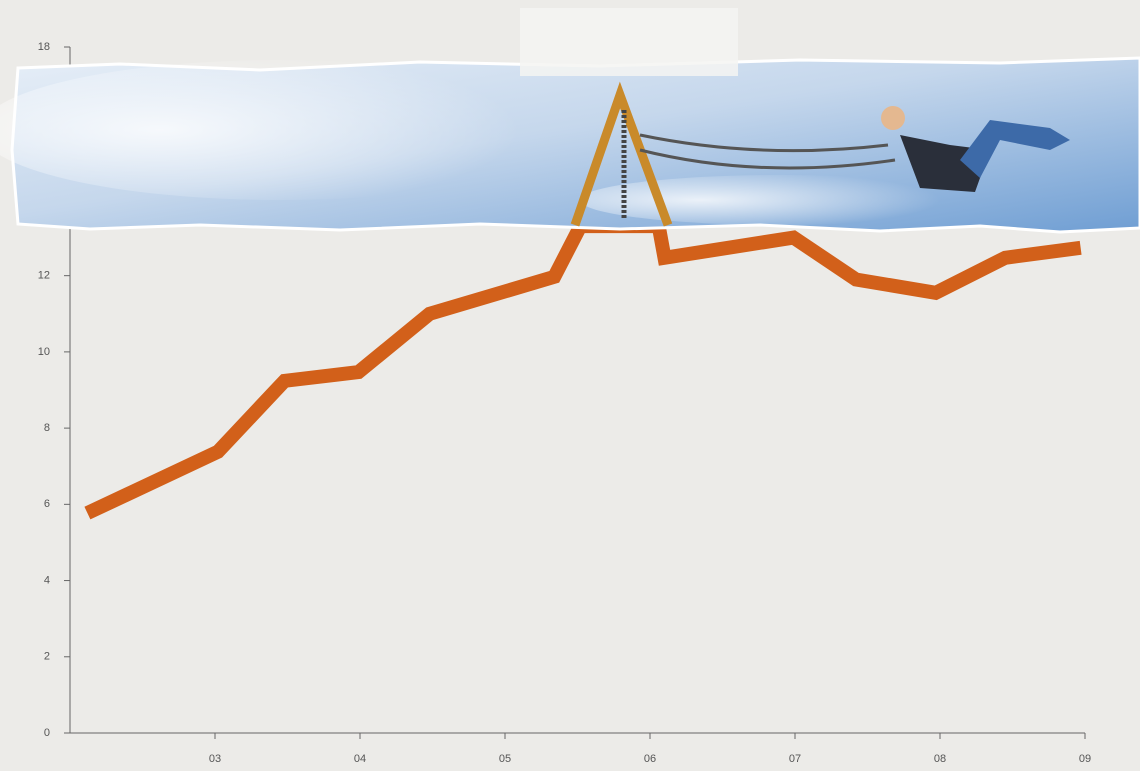  What do you see at coordinates (629, 42) in the screenshot?
I see `tape` at bounding box center [629, 42].